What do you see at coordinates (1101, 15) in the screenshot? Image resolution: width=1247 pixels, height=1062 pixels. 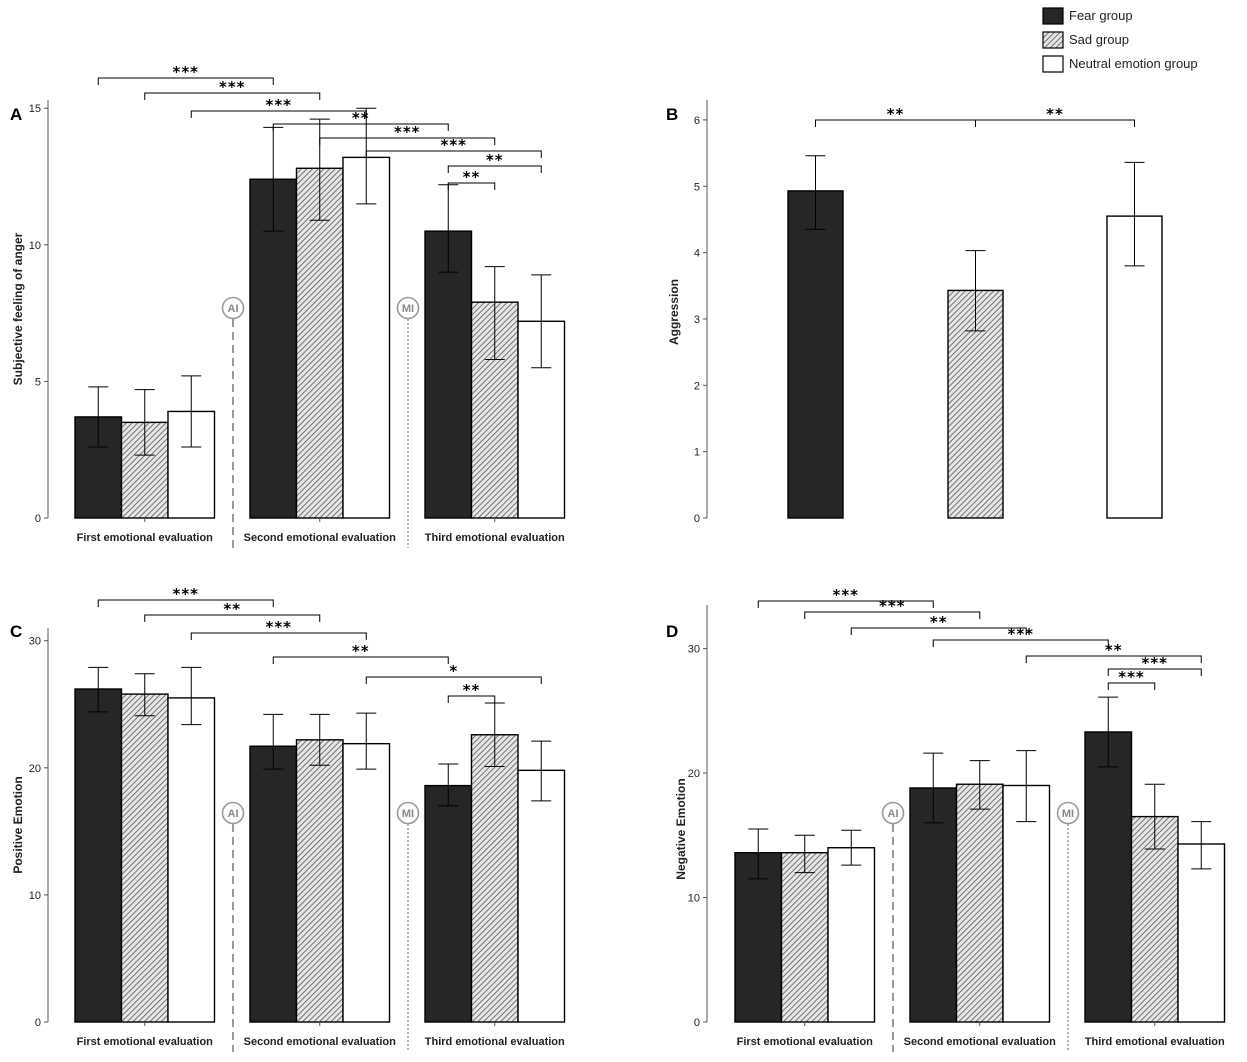 I see `legend-label-fear: Fear group` at bounding box center [1101, 15].